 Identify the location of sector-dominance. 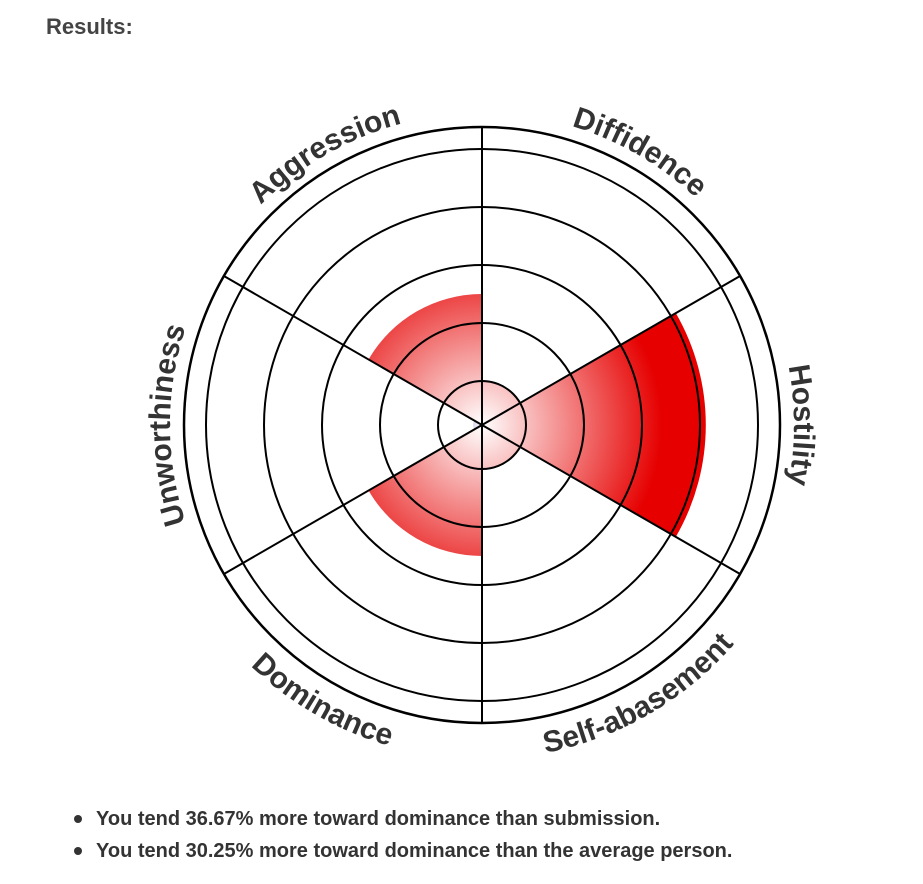
(425, 490).